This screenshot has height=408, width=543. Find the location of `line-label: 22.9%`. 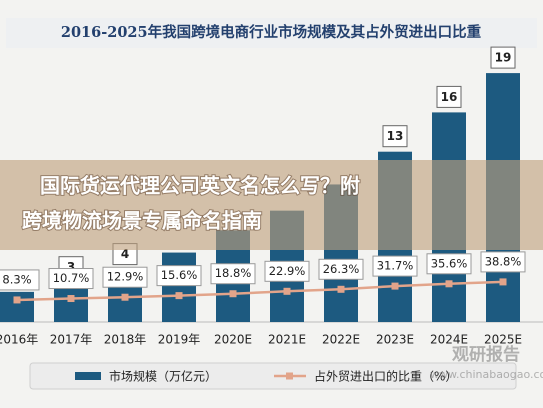

line-label: 22.9% is located at coordinates (287, 271).